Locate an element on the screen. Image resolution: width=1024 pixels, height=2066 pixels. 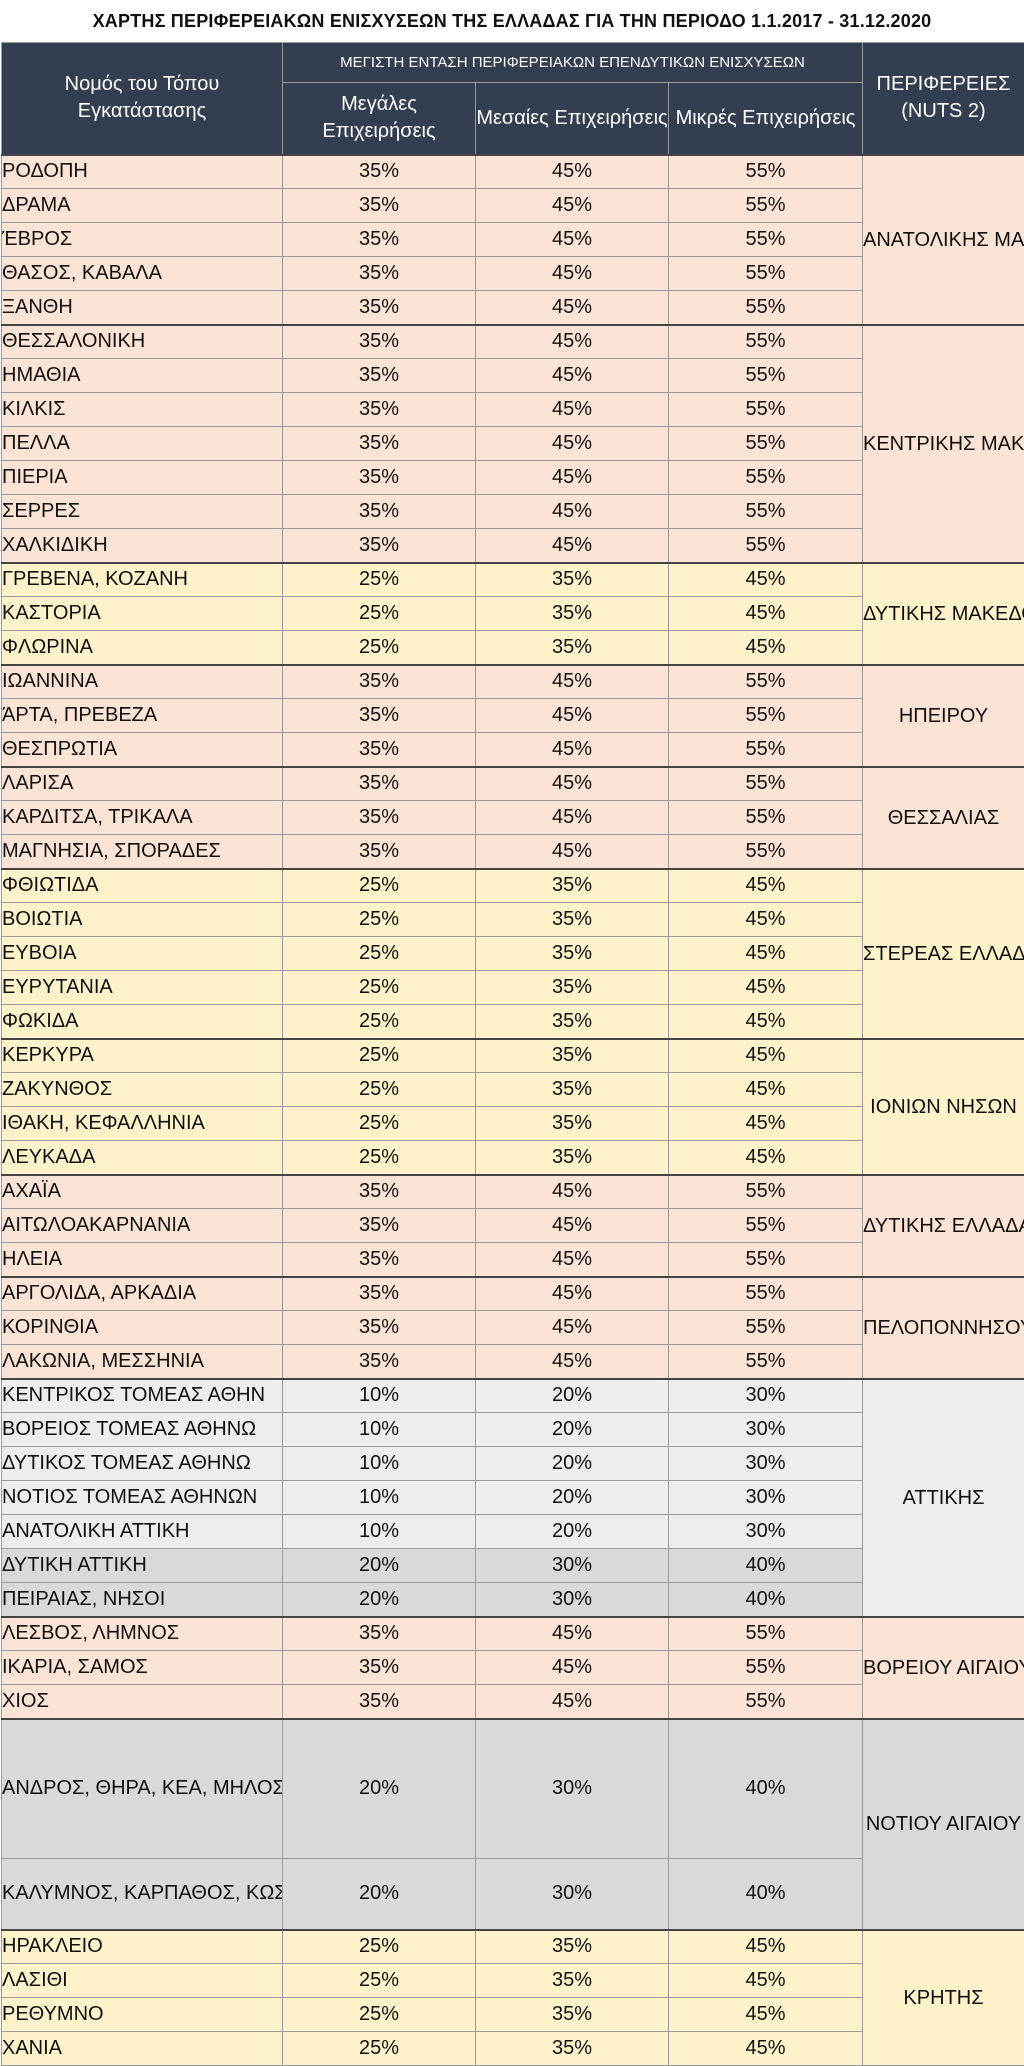
nomos-cell: ΓΡΕΒΕΝΑ, ΚΟΖΑΝΗ is located at coordinates (142, 580).